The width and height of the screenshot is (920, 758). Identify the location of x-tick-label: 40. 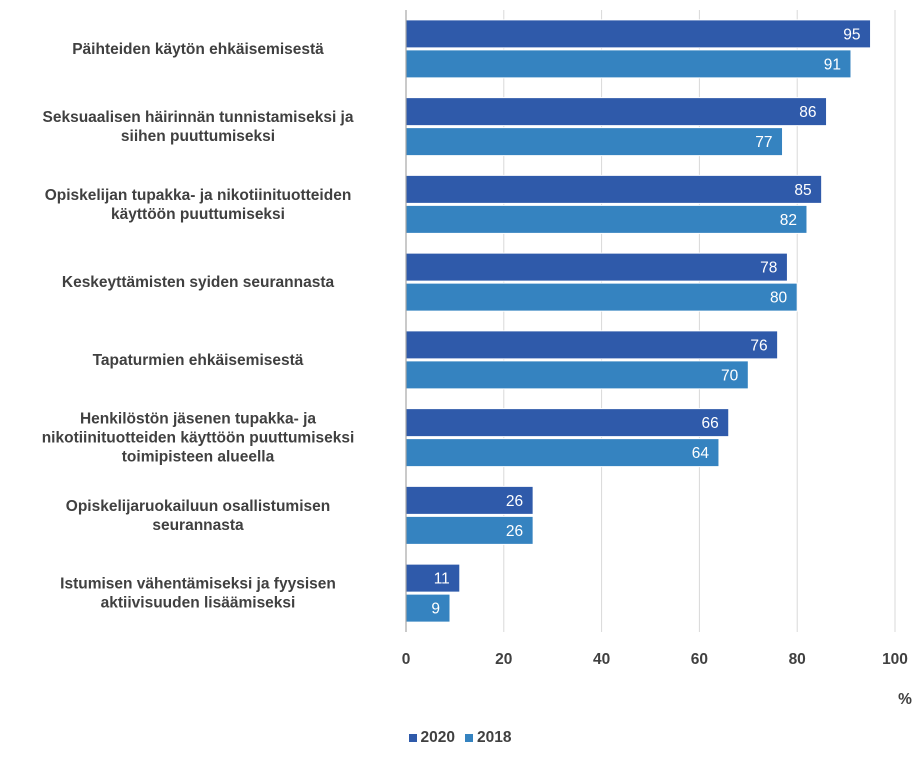
(601, 659).